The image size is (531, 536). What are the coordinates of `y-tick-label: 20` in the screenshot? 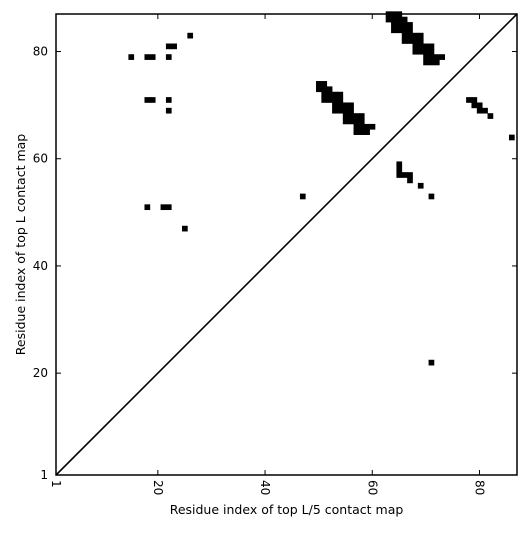 It's located at (40, 373).